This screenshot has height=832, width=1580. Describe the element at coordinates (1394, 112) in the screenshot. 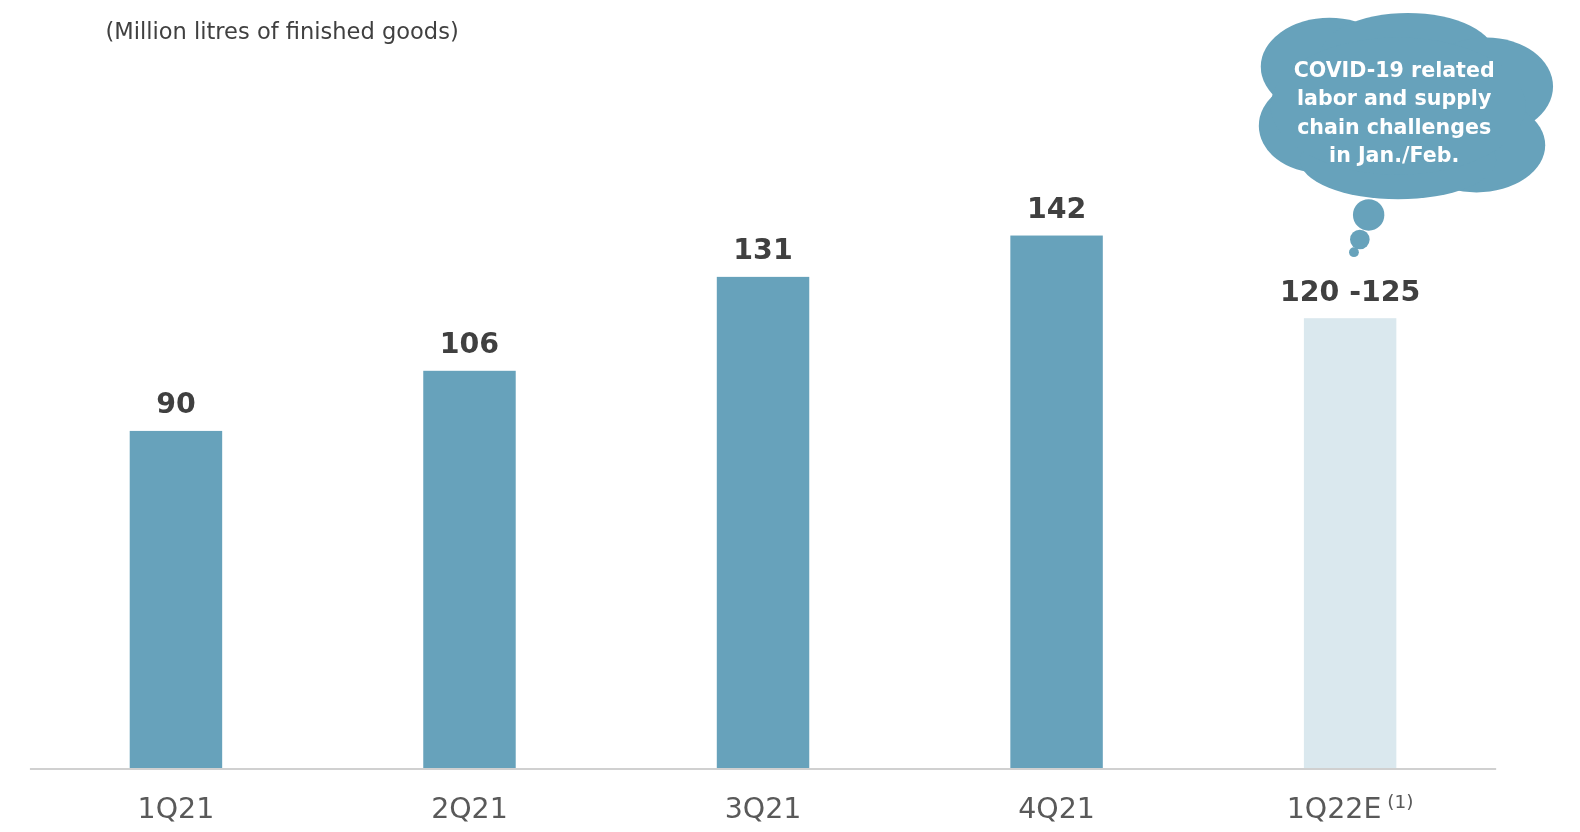

I see `text: COVID-19 related labor and supply chain challenges in Jan./Feb.` at that location.